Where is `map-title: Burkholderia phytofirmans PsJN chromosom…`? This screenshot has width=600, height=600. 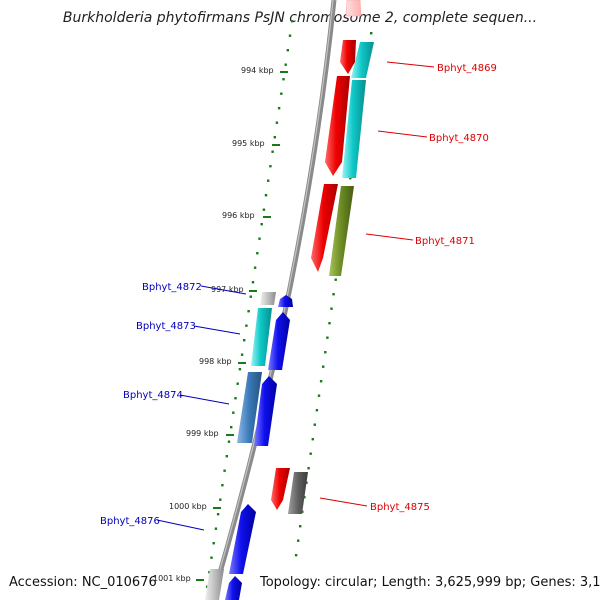 map-title: Burkholderia phytofirmans PsJN chromosom… is located at coordinates (300, 18).